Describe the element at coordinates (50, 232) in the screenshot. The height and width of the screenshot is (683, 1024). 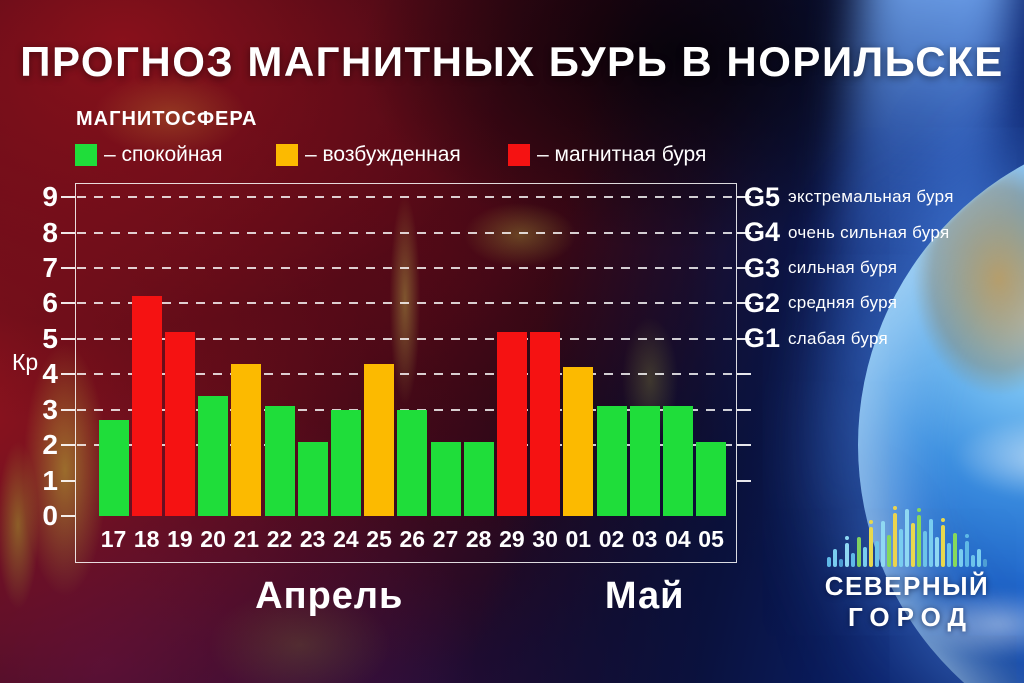
I see `y-axis-label: 8` at that location.